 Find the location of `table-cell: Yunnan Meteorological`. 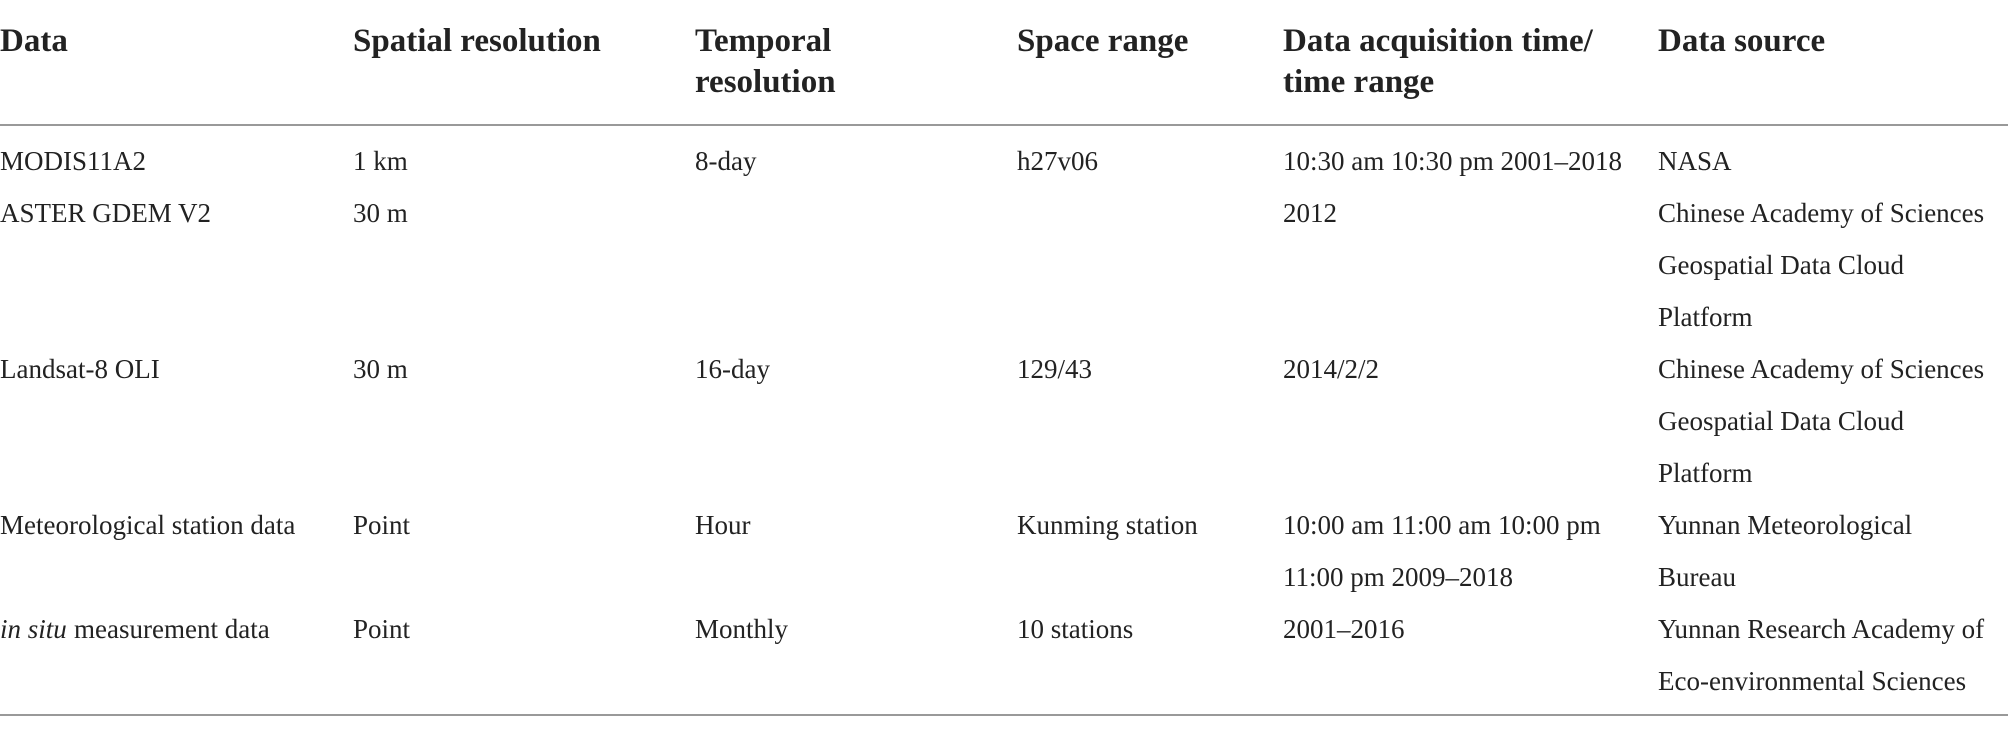

table-cell: Yunnan Meteorological is located at coordinates (1785, 525).